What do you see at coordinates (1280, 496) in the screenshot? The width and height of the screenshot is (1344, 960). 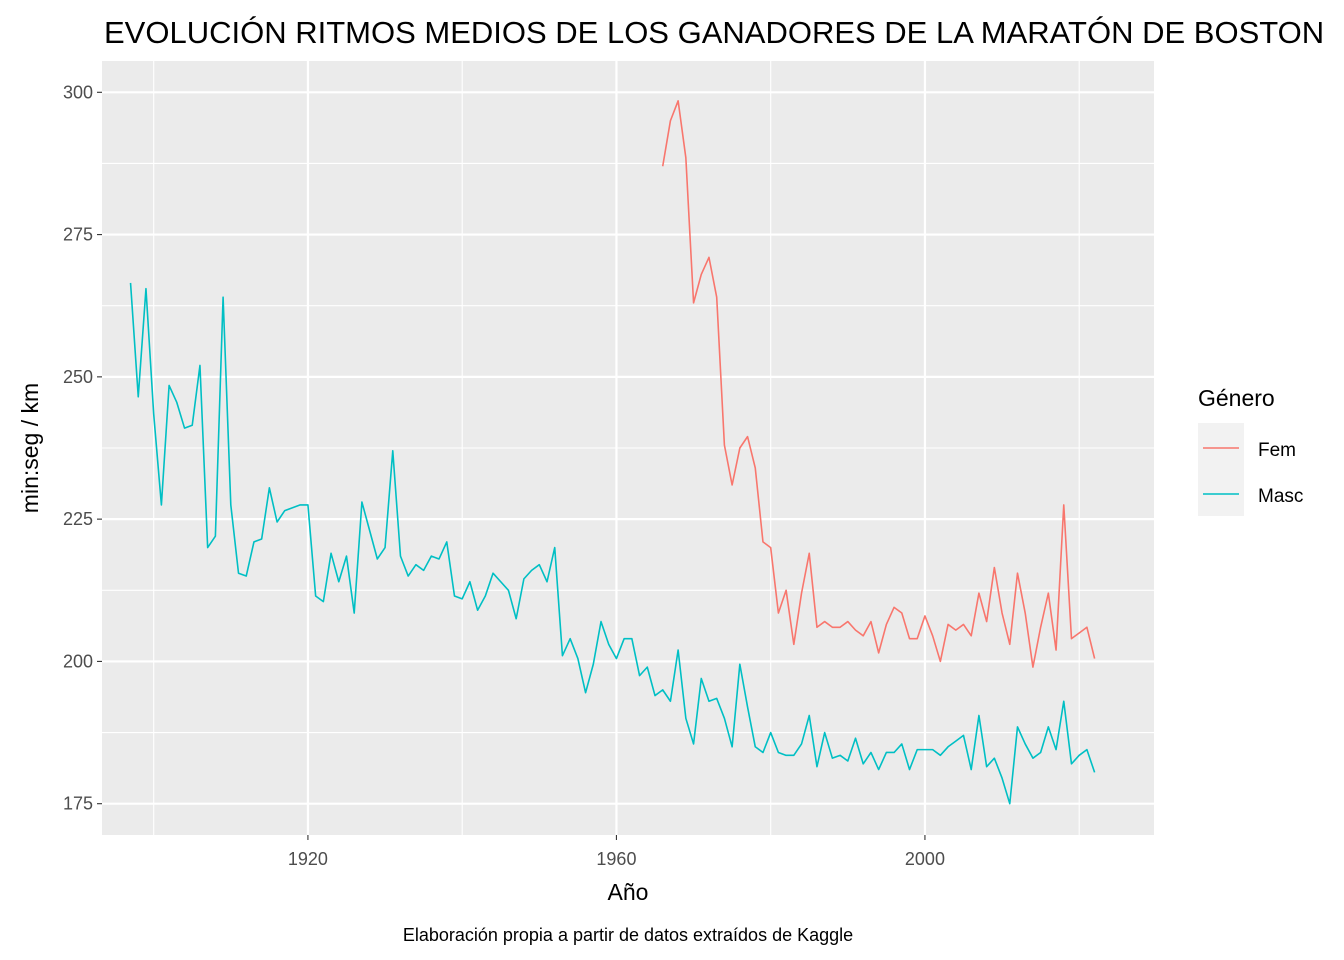 I see `legend-label-masc: Masc` at bounding box center [1280, 496].